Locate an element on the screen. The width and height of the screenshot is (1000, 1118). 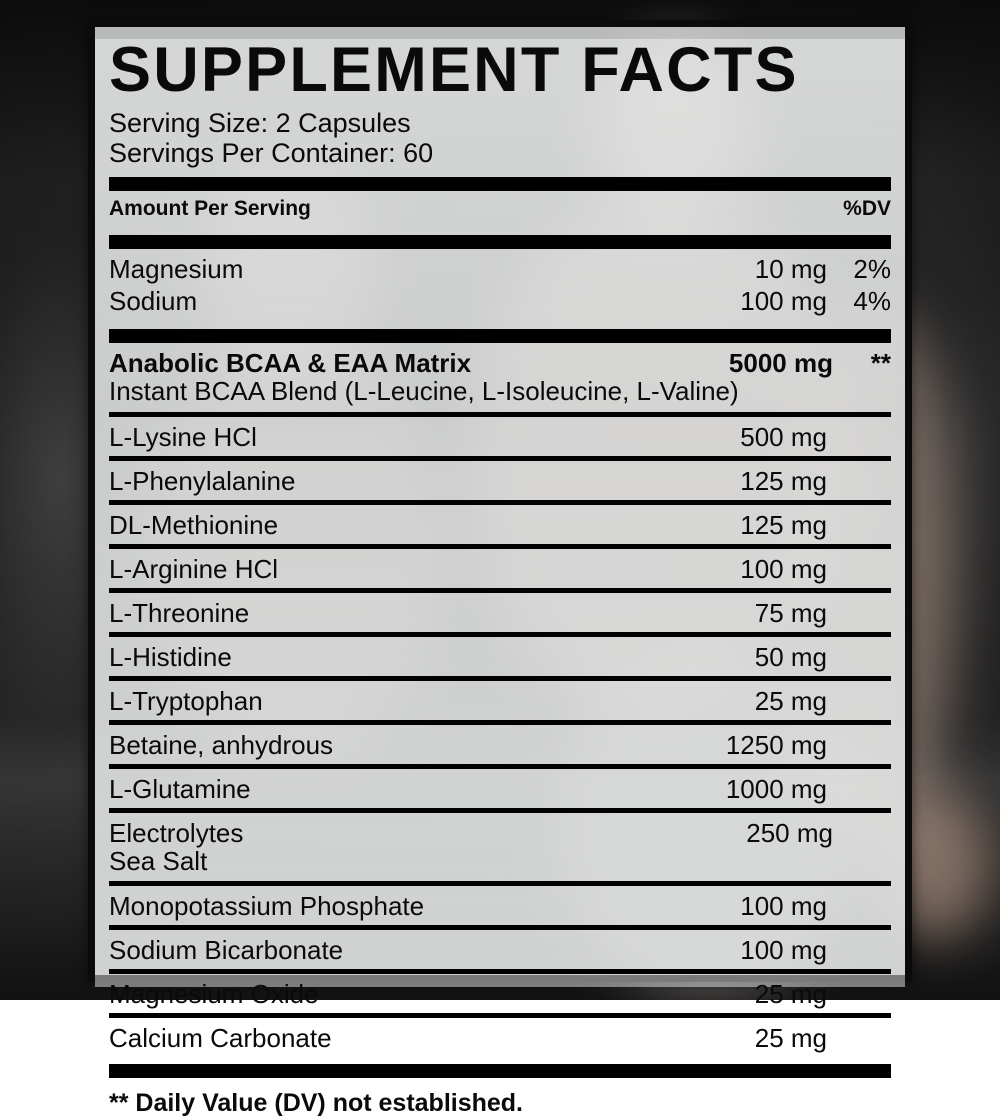
table-row: Magnesium Oxide 25 mg is located at coordinates (500, 993).